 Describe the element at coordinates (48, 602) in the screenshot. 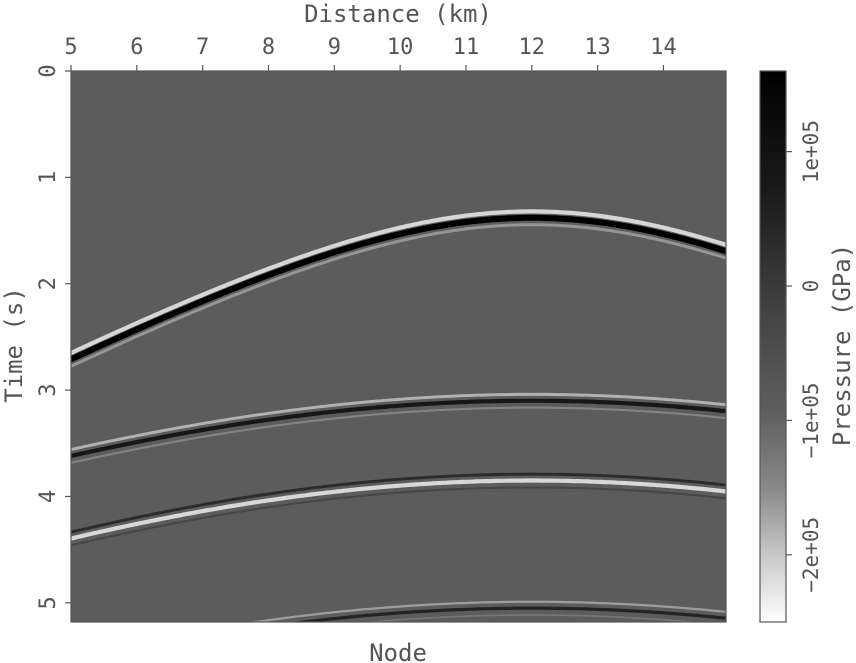

I see `y-tick-label: 5` at that location.